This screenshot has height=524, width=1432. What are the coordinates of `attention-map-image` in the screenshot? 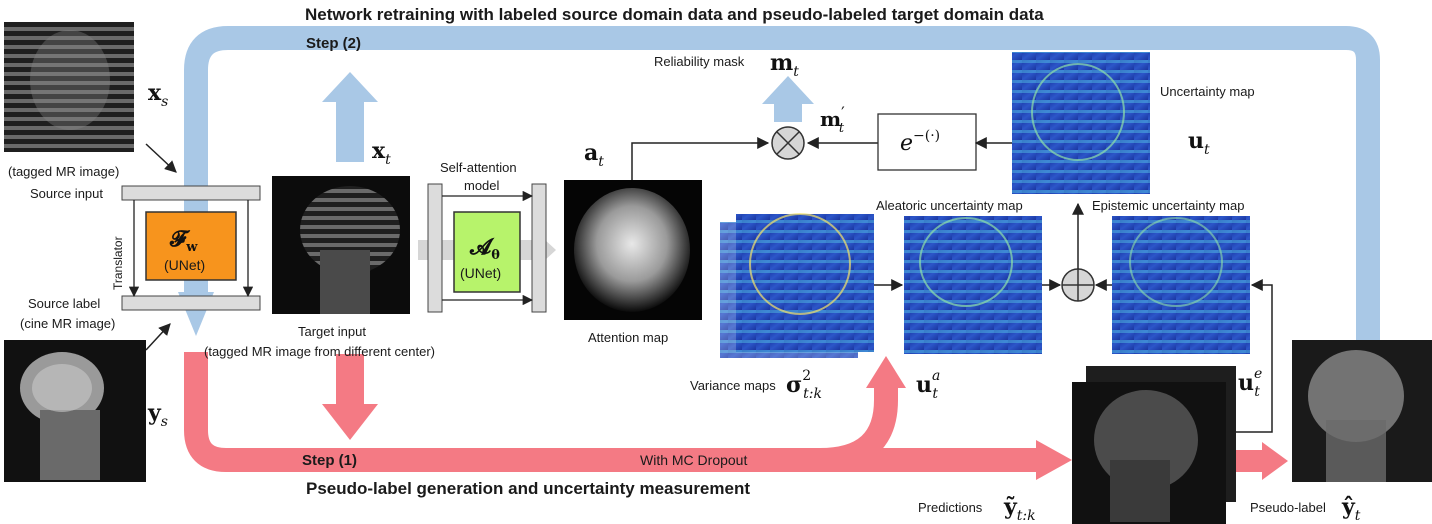 It's located at (633, 250).